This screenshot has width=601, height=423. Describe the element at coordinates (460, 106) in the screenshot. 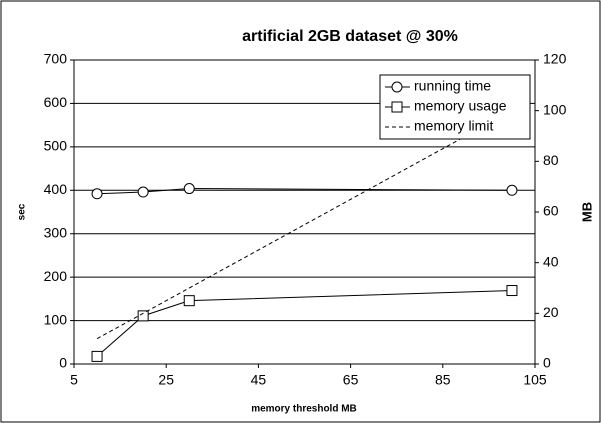

I see `legend-label: memory usage` at that location.